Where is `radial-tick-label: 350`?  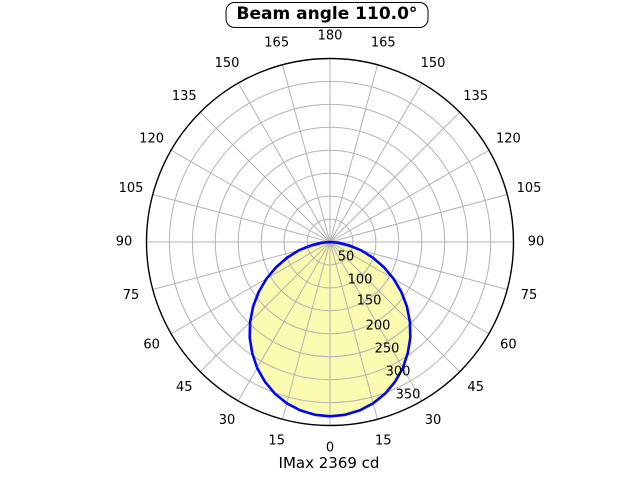
radial-tick-label: 350 is located at coordinates (408, 395).